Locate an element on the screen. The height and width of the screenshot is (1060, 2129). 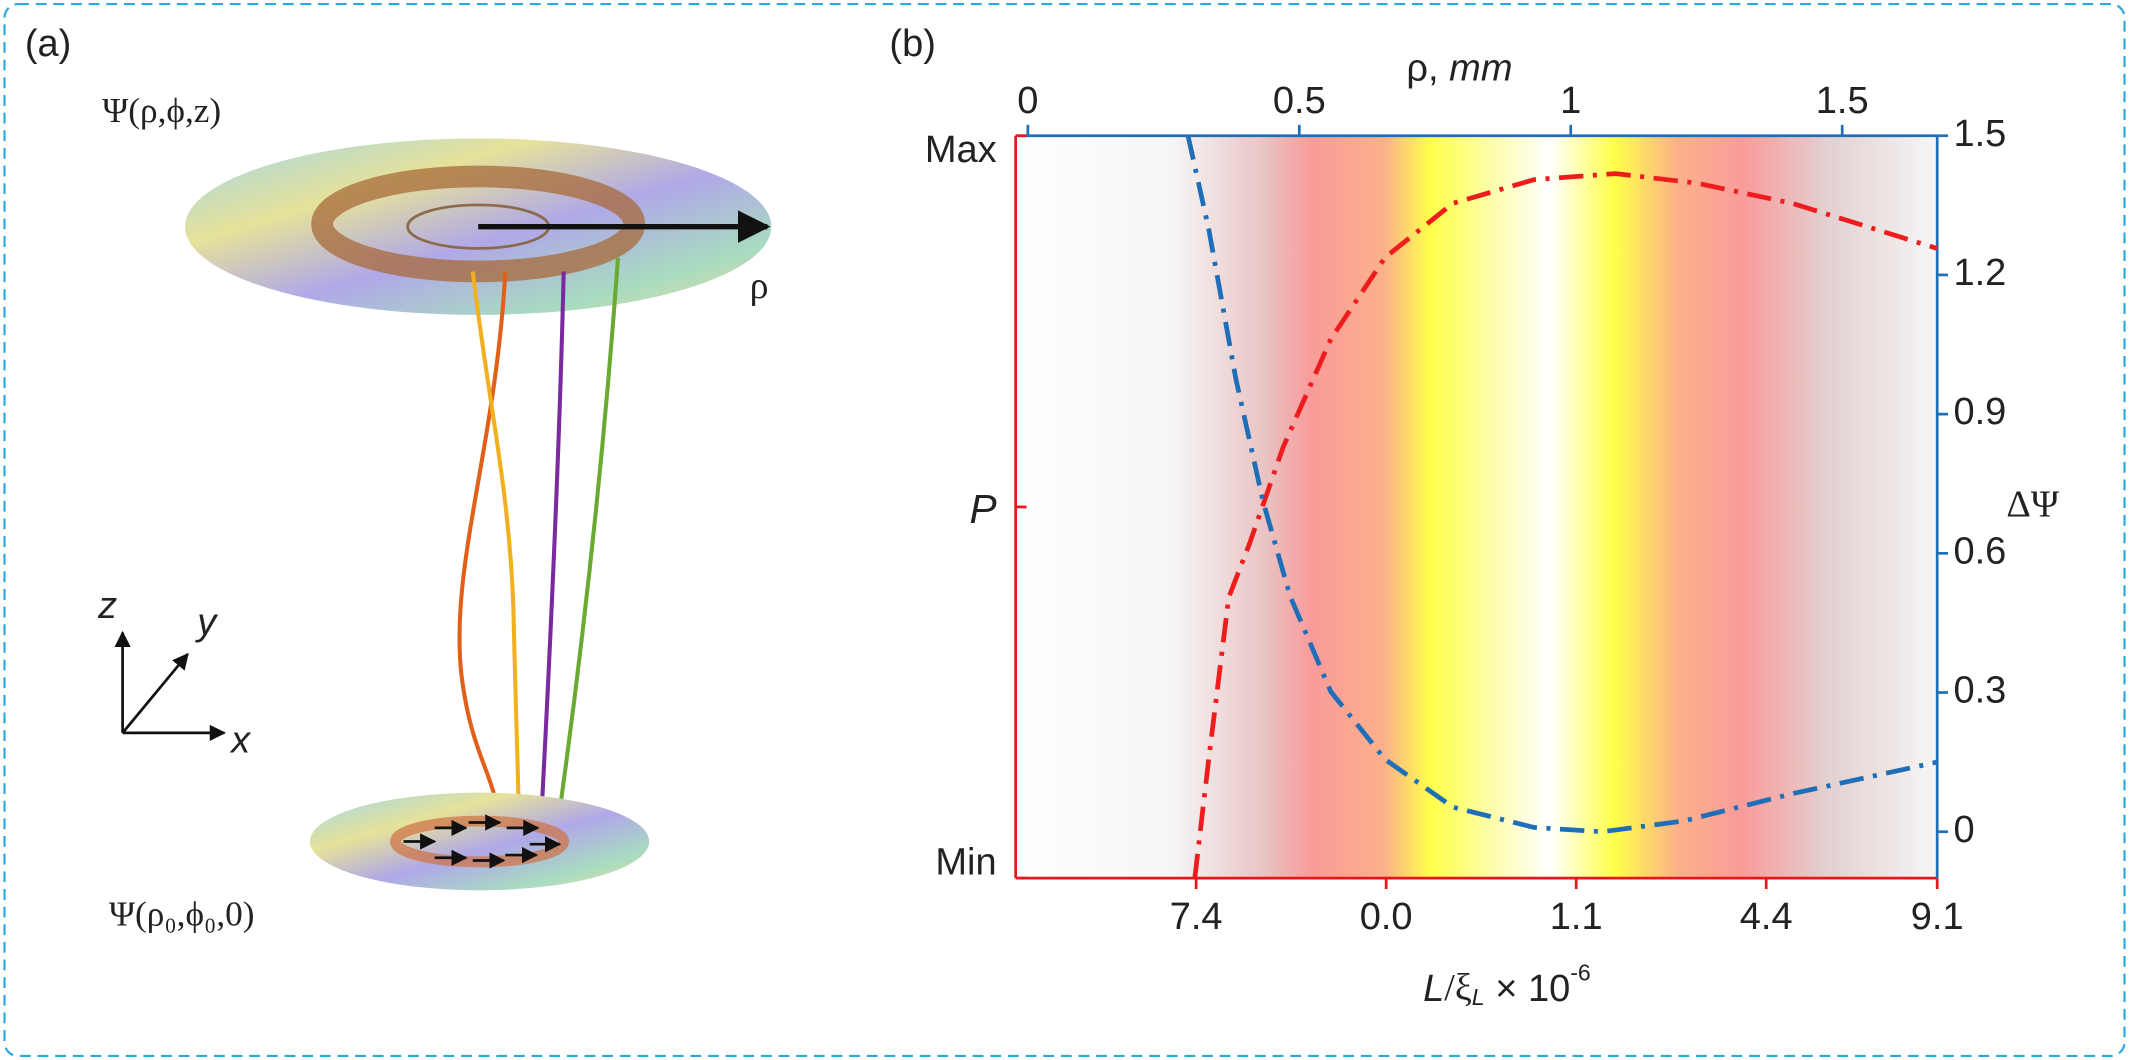
y2-tick-label: 0.6 is located at coordinates (1979, 551).